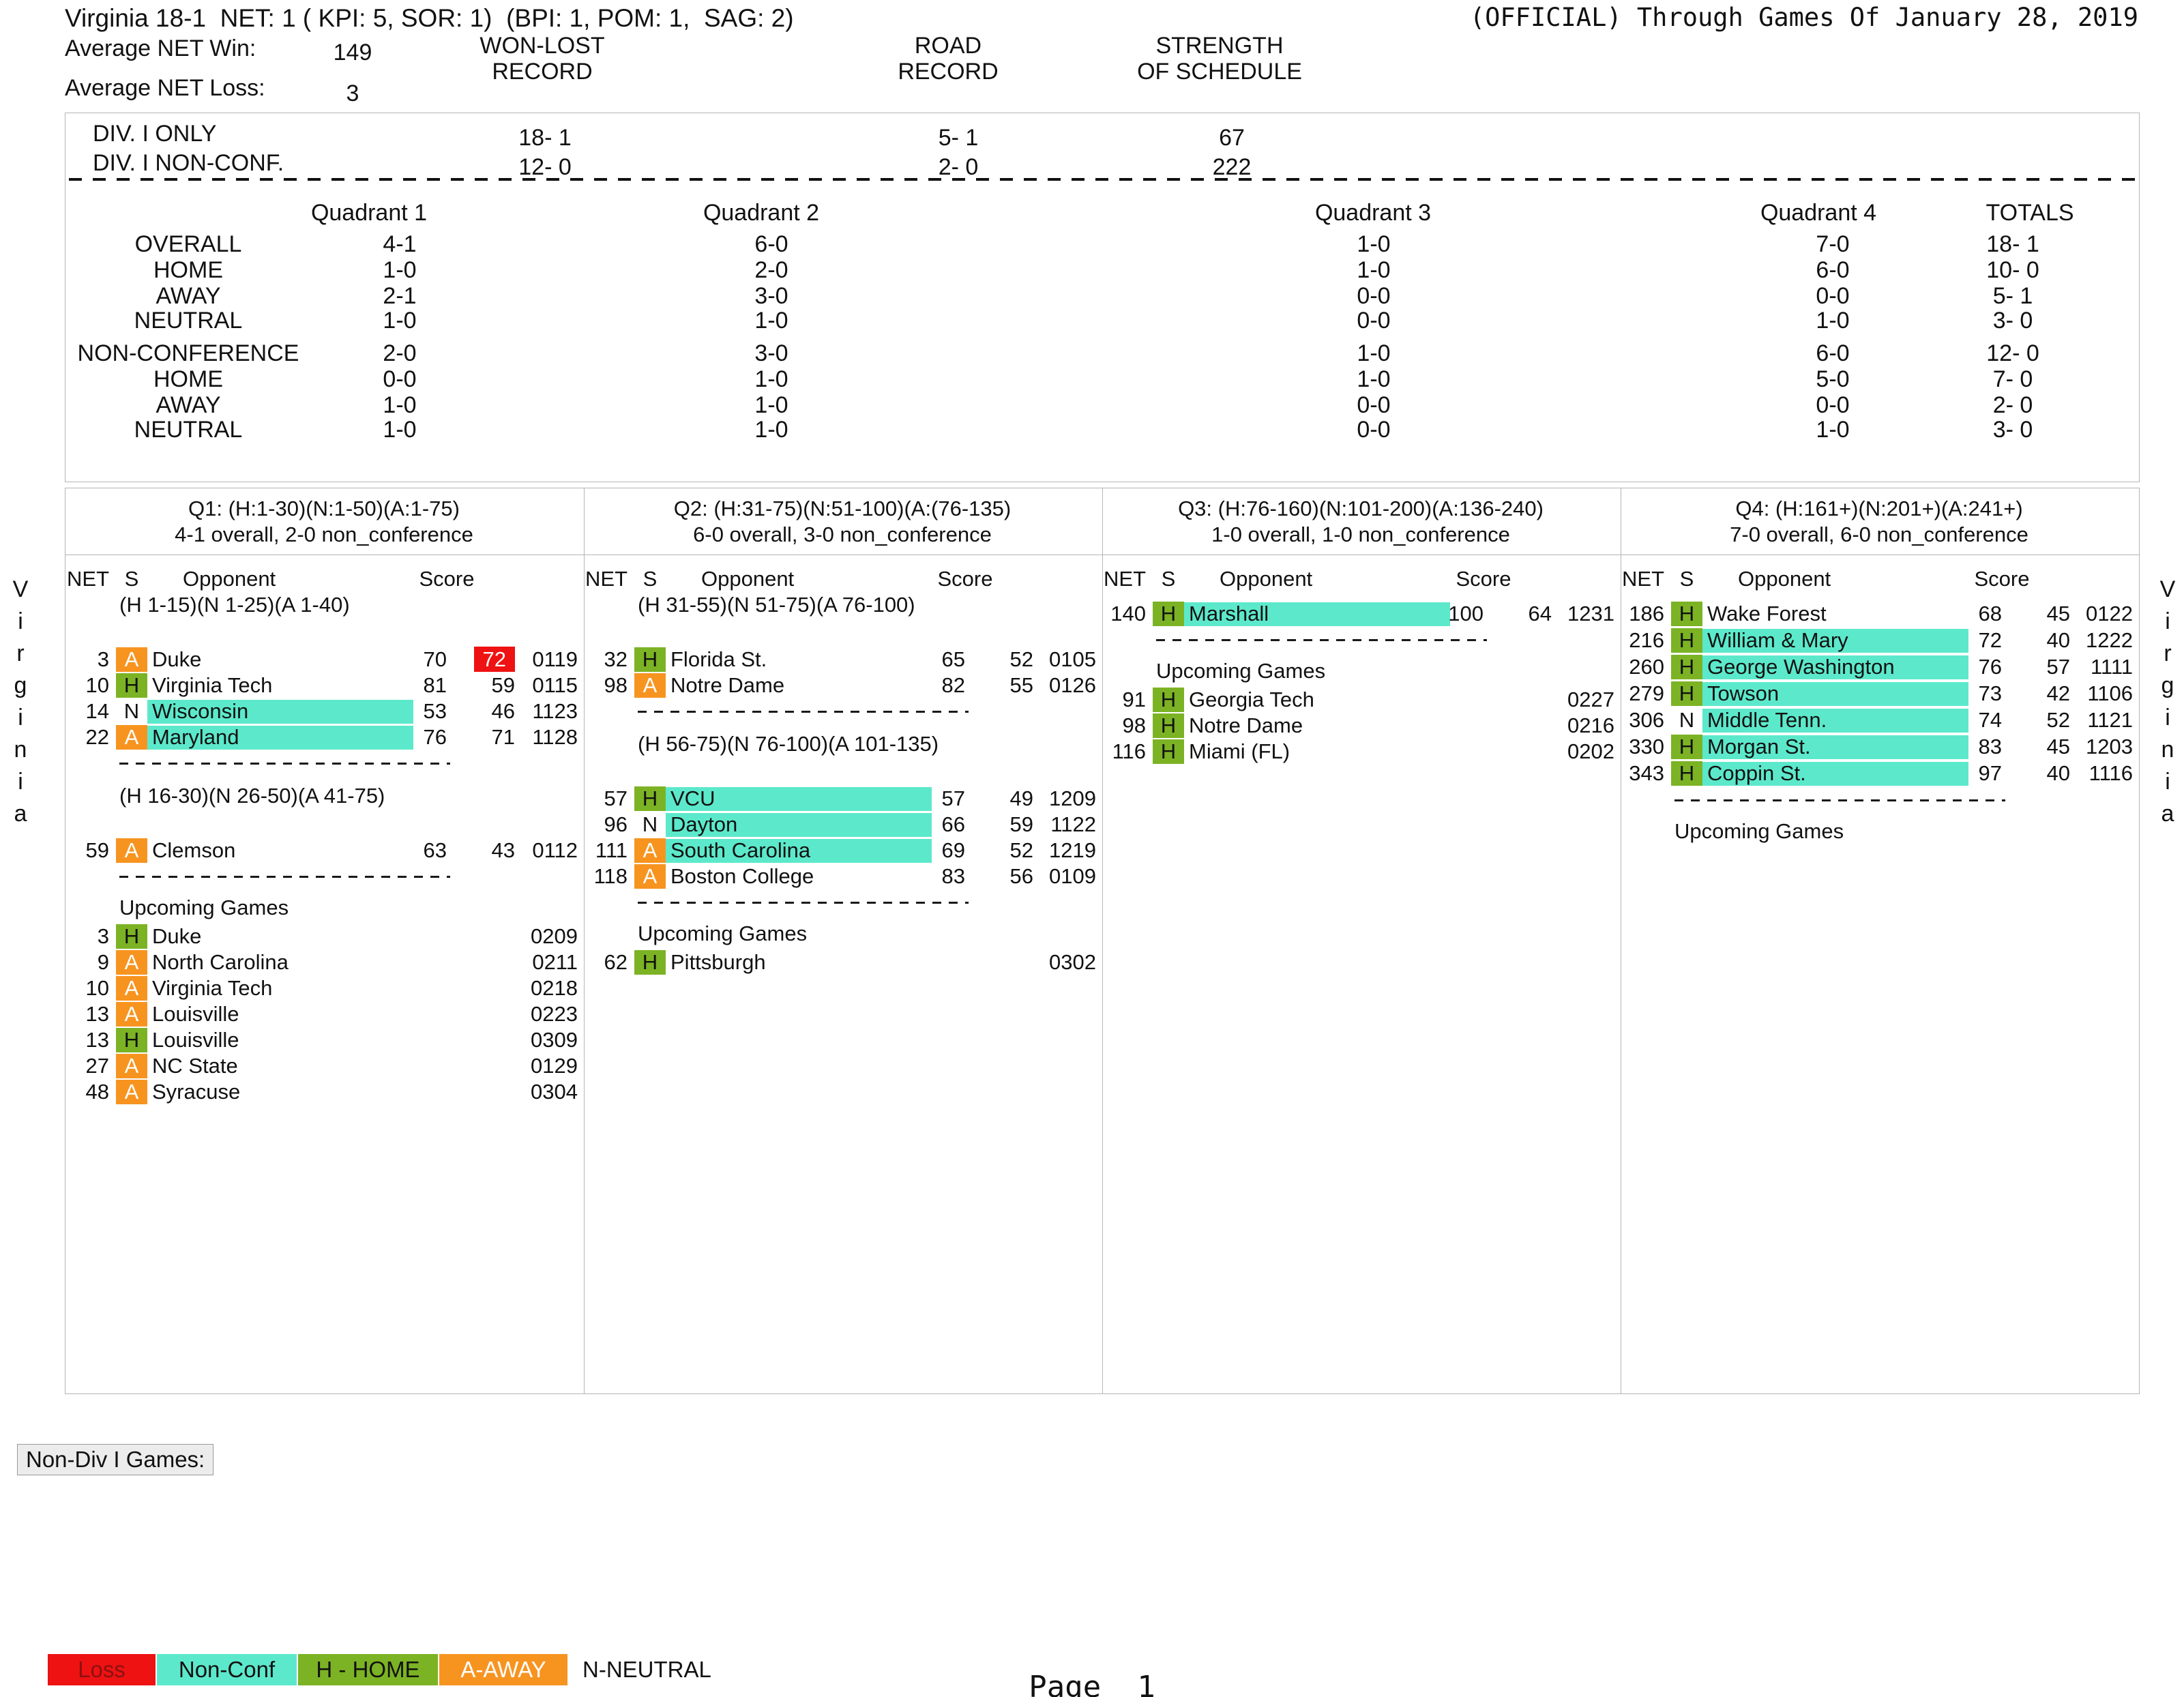 This screenshot has height=1697, width=2184. What do you see at coordinates (1879, 667) in the screenshot?
I see `game-row: 260 H George Washington 76 57 1111` at bounding box center [1879, 667].